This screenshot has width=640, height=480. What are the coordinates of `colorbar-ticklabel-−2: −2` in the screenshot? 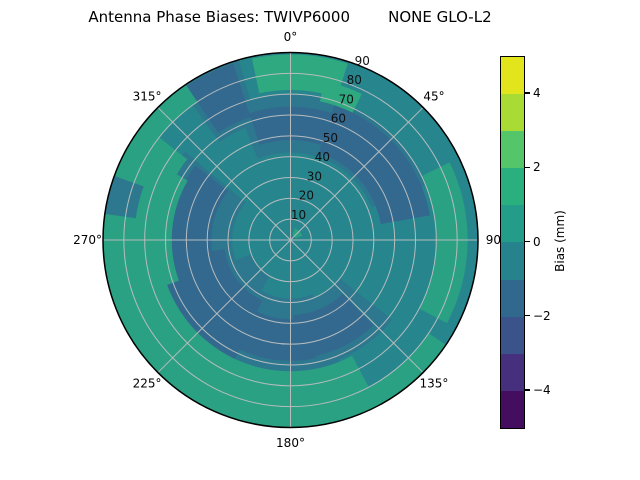 It's located at (542, 315).